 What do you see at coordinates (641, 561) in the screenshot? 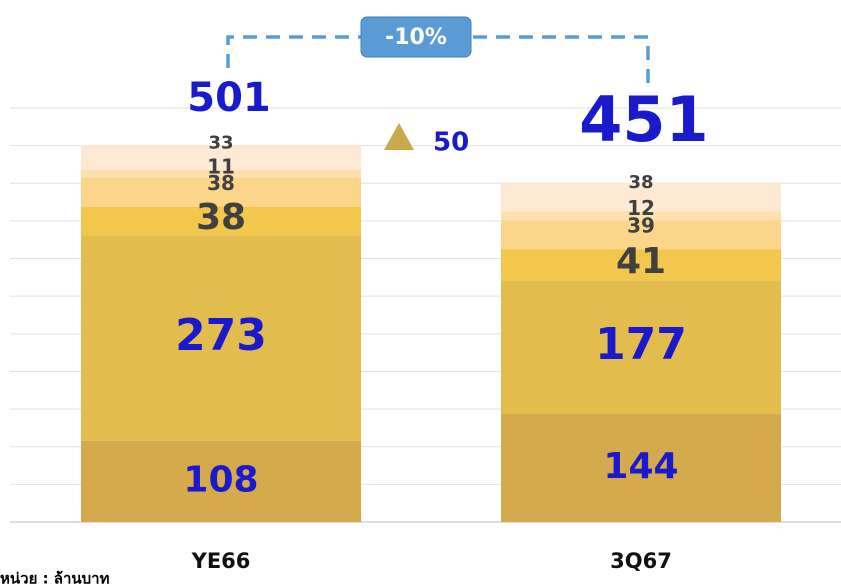
I see `x-tick-label: 3Q67` at bounding box center [641, 561].